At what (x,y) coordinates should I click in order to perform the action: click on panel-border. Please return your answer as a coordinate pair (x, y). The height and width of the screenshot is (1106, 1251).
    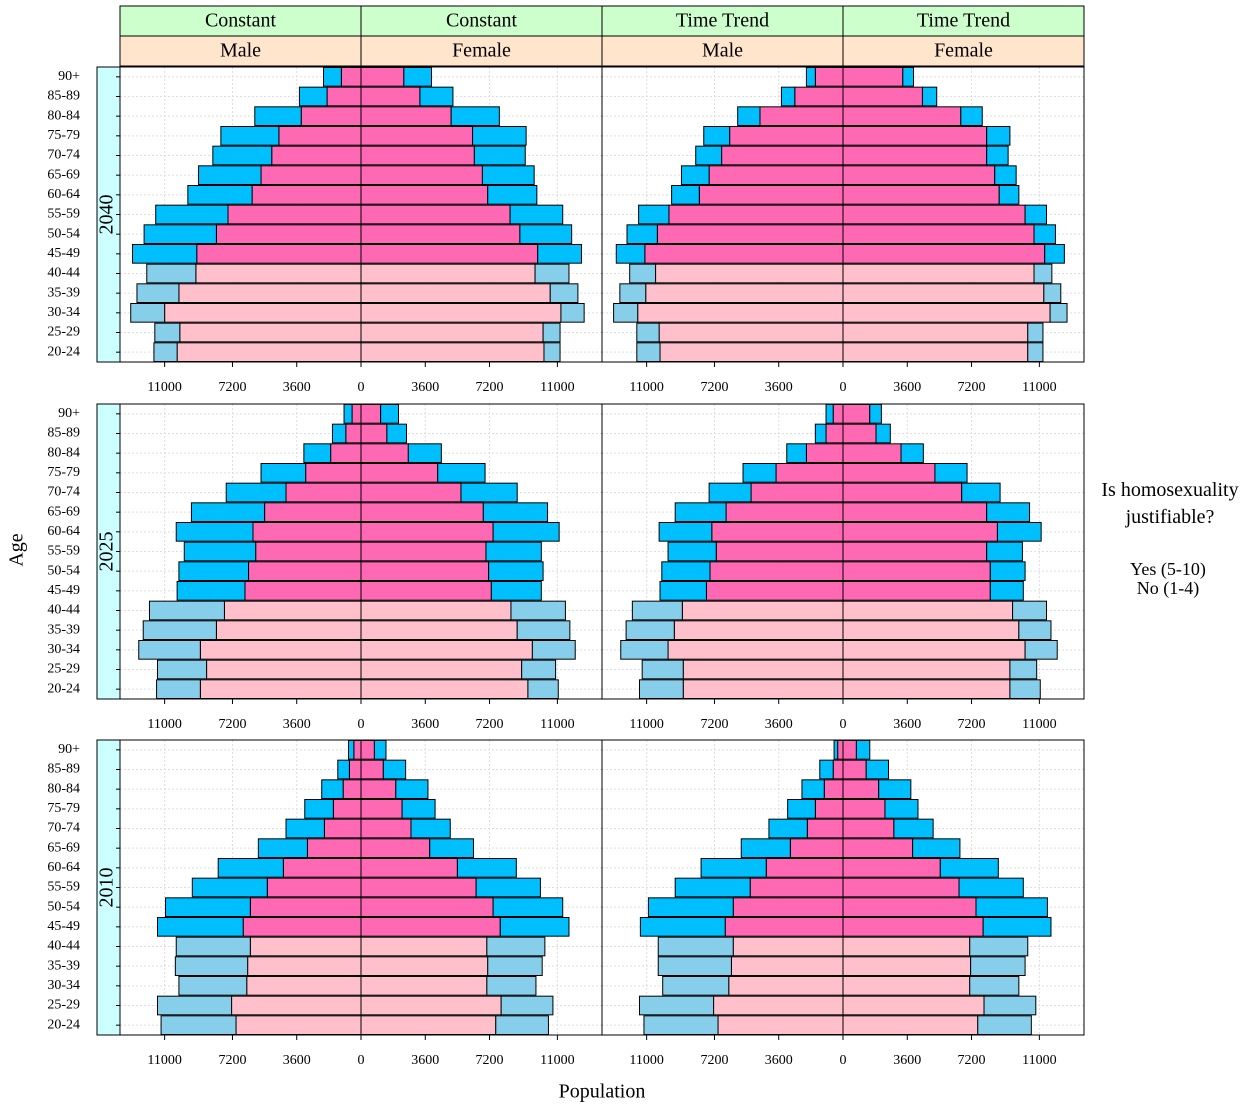
    Looking at the image, I should click on (963, 214).